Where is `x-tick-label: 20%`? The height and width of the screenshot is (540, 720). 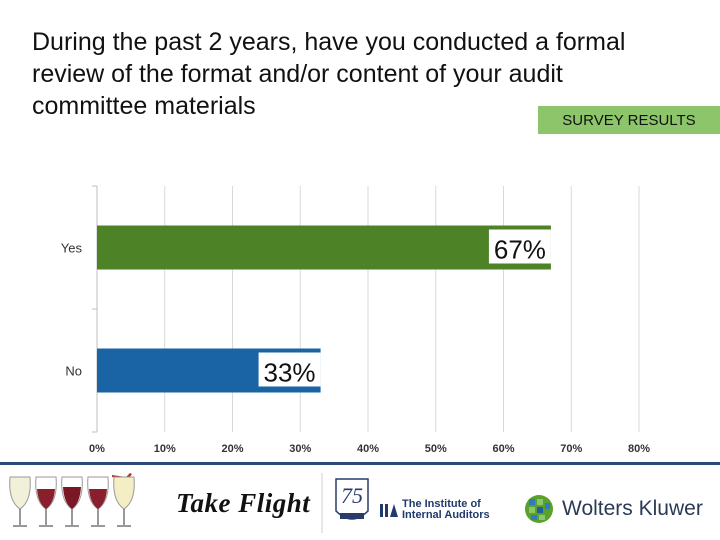 x-tick-label: 20% is located at coordinates (232, 449).